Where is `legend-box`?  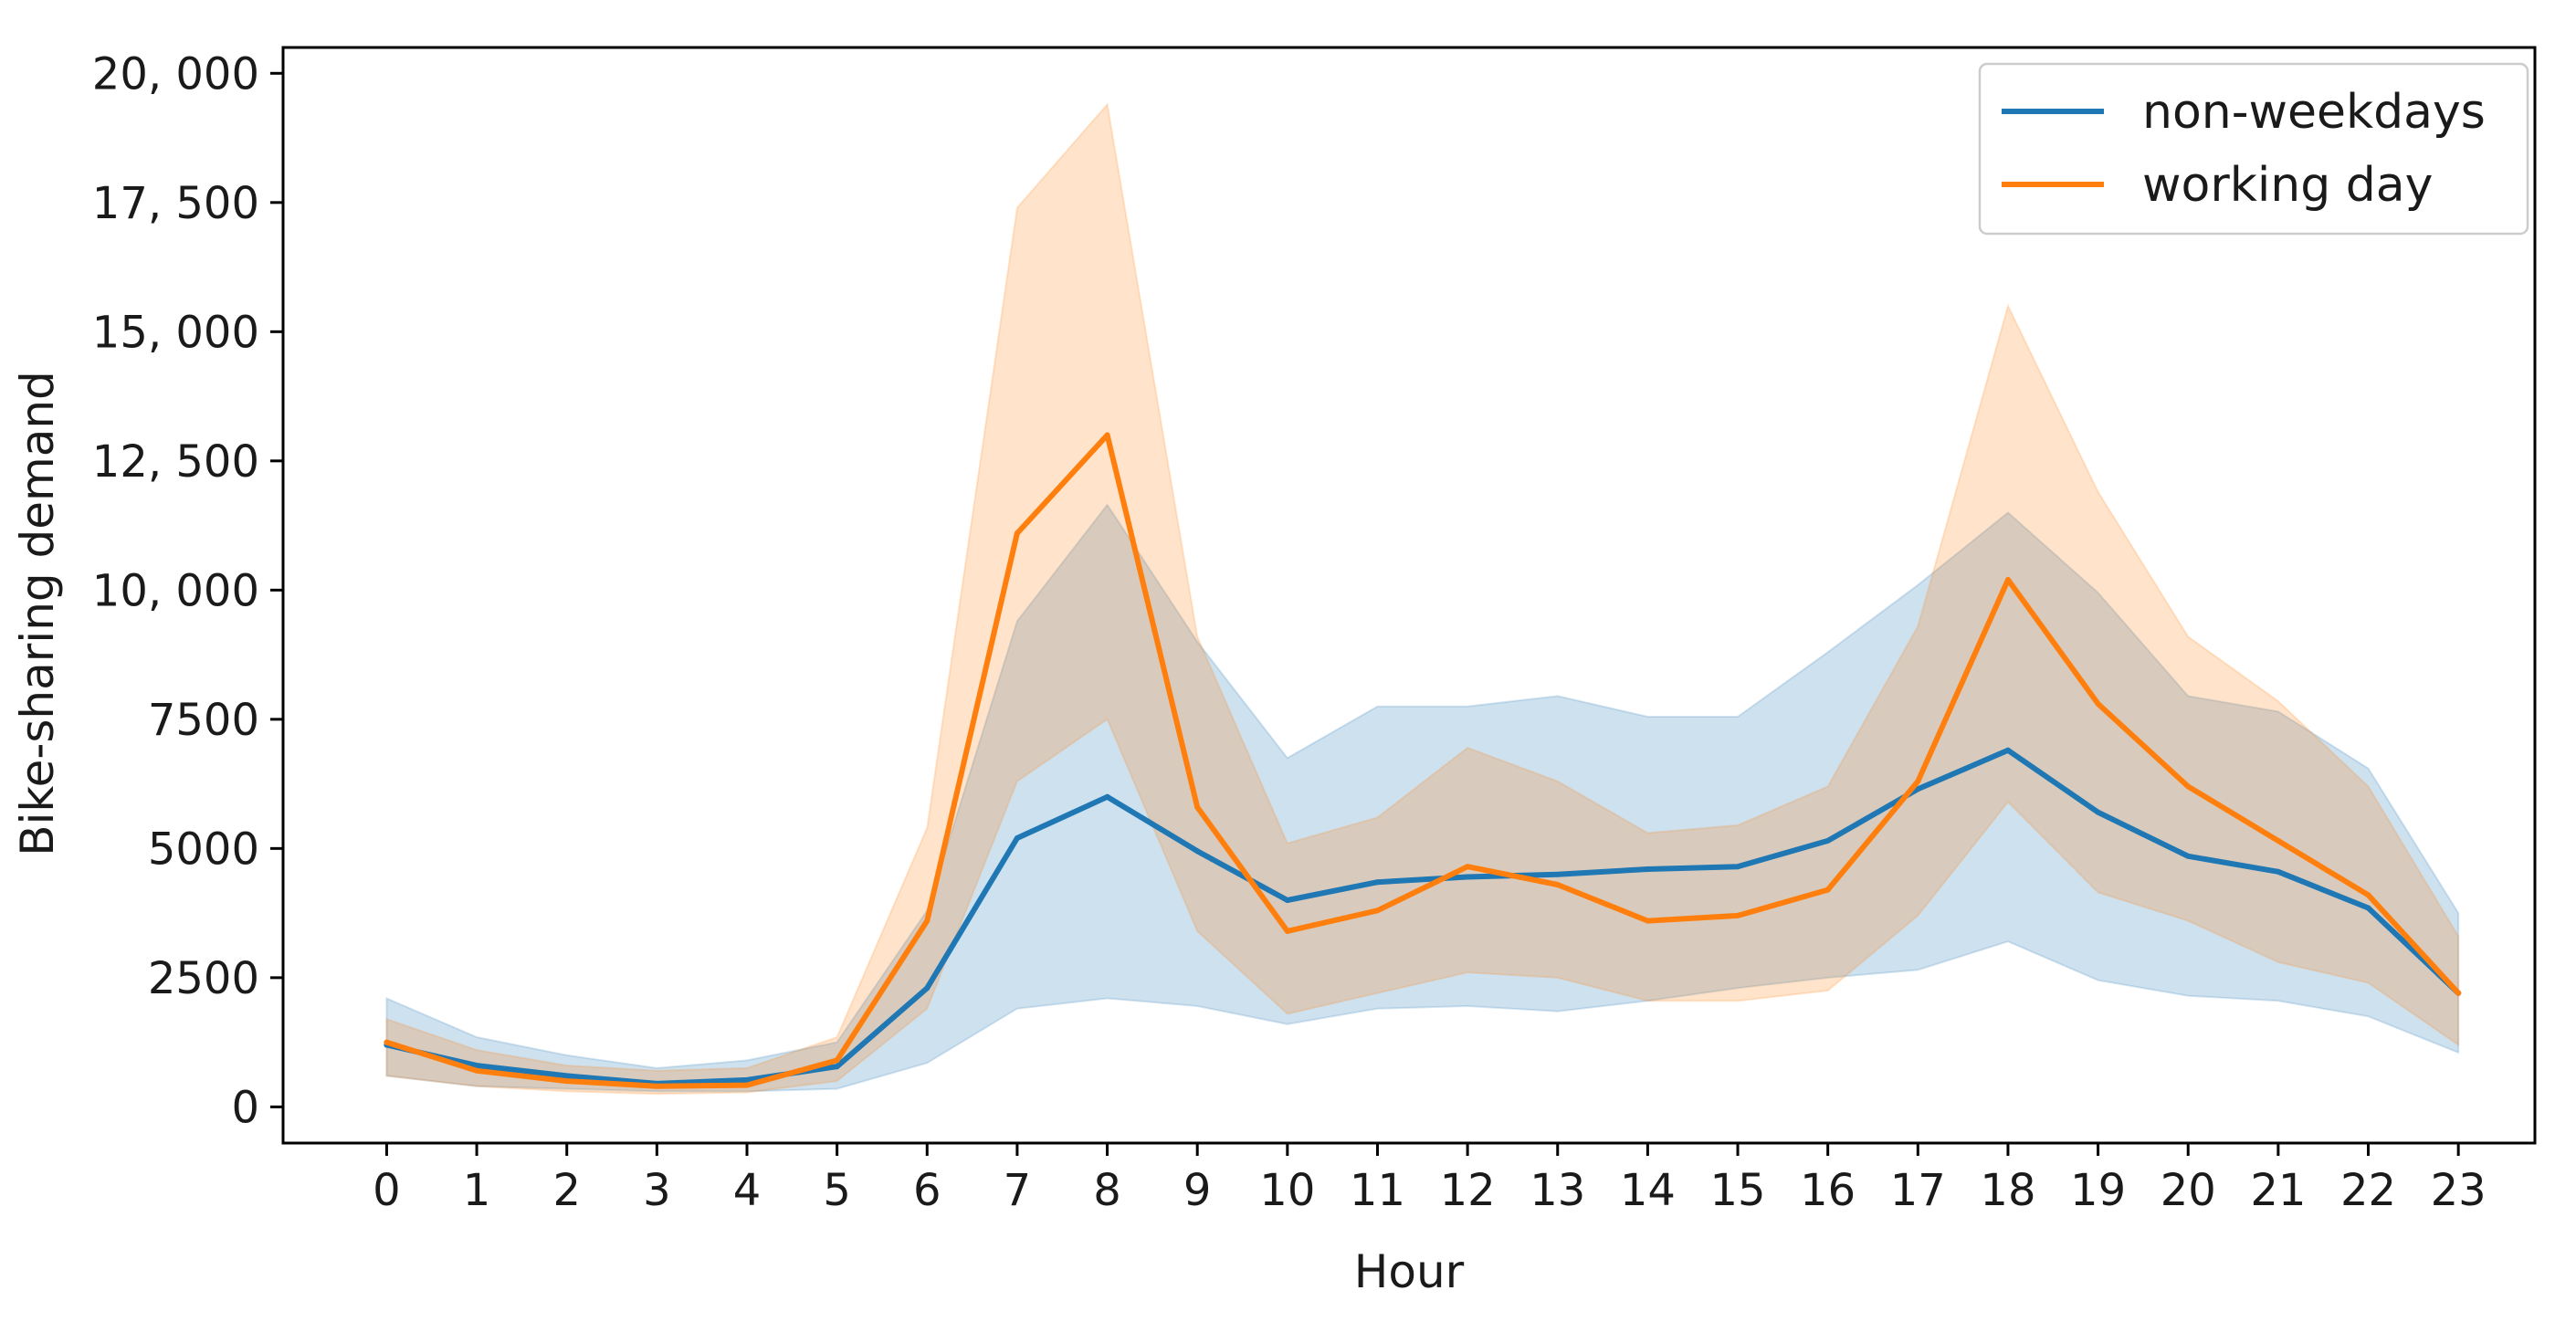 legend-box is located at coordinates (2253, 149).